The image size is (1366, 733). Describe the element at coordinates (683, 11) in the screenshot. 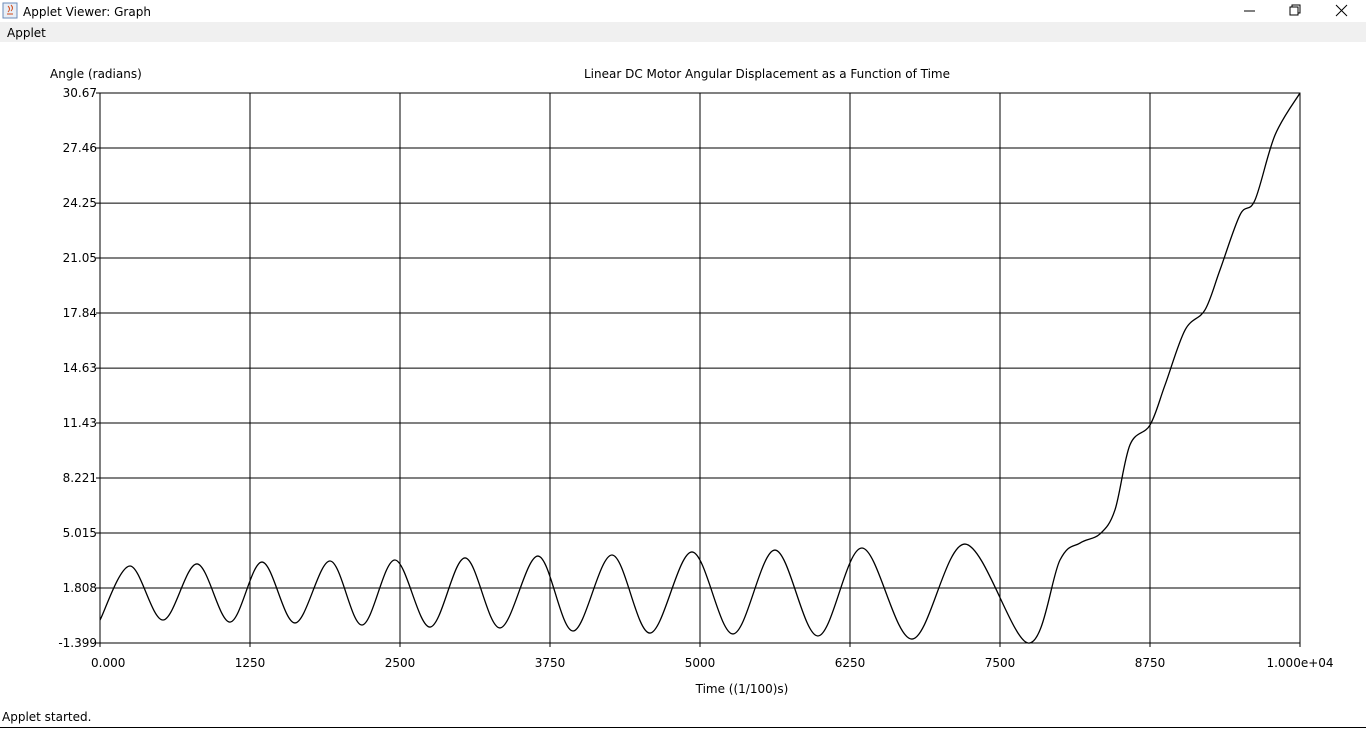

I see `title-bar` at that location.